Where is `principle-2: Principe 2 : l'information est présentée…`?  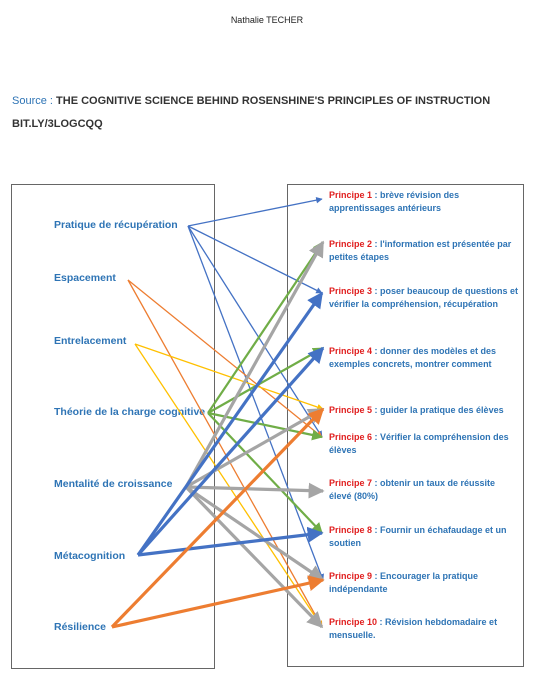
principle-2: Principe 2 : l'information est présentée… is located at coordinates (420, 250).